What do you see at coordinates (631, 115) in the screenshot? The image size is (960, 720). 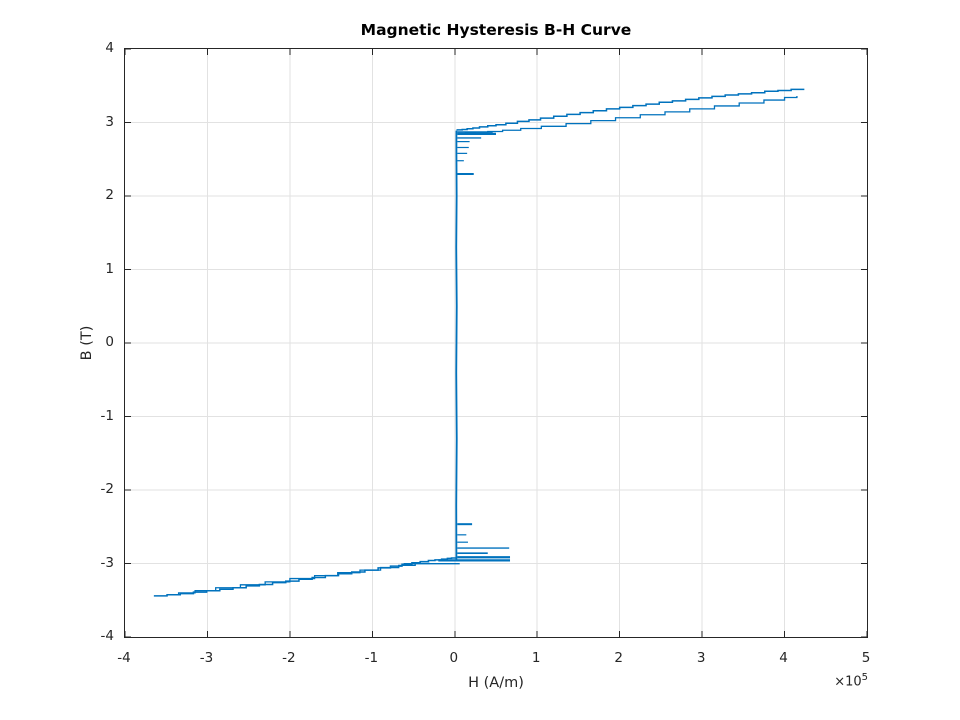 I see `series-upper-branch-ascending` at bounding box center [631, 115].